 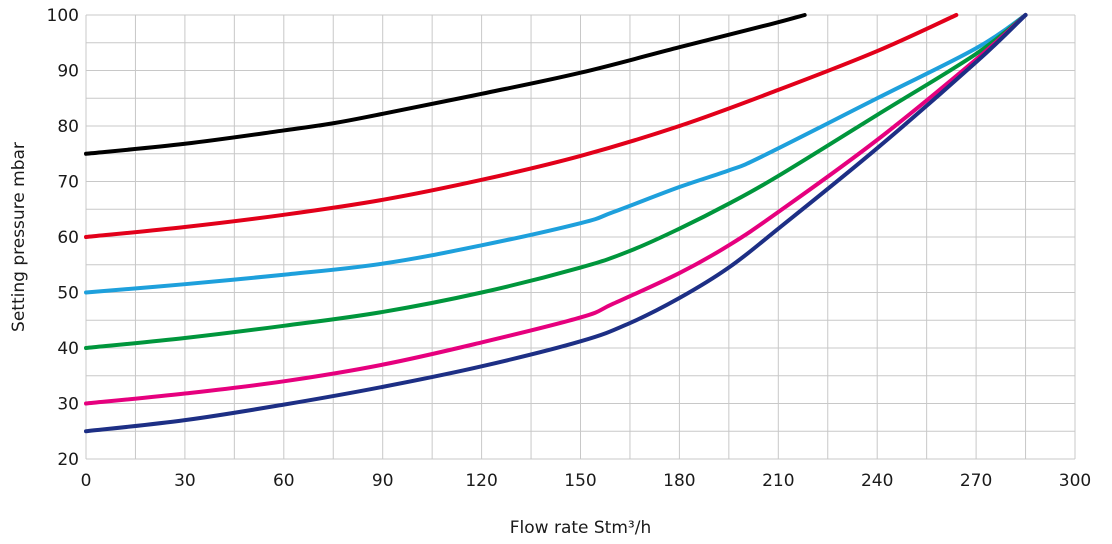 What do you see at coordinates (68, 127) in the screenshot?
I see `y-tick-label: 80` at bounding box center [68, 127].